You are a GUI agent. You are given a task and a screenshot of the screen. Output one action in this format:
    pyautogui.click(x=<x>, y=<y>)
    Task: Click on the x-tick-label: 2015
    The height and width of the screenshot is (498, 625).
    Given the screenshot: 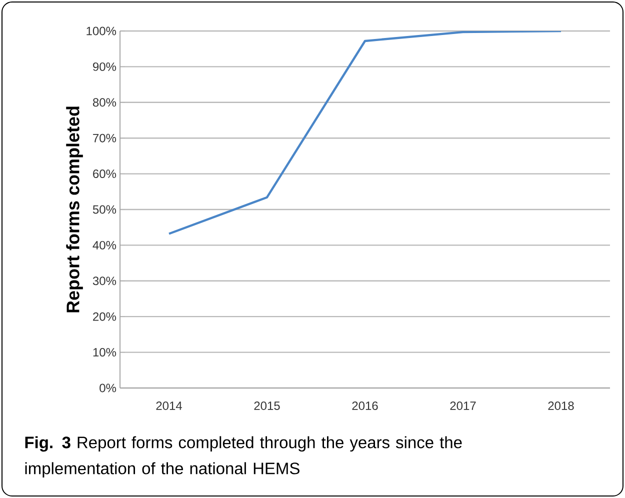 What is the action you would take?
    pyautogui.click(x=267, y=406)
    